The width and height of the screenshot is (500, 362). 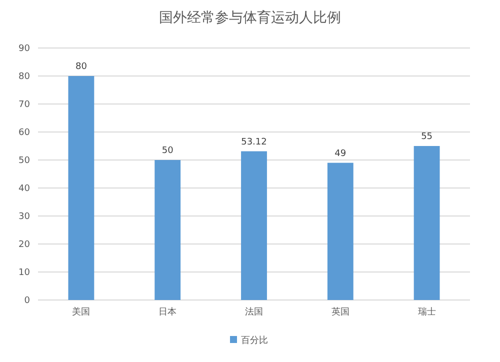 I want to click on y-tick-label: 30, so click(x=24, y=217).